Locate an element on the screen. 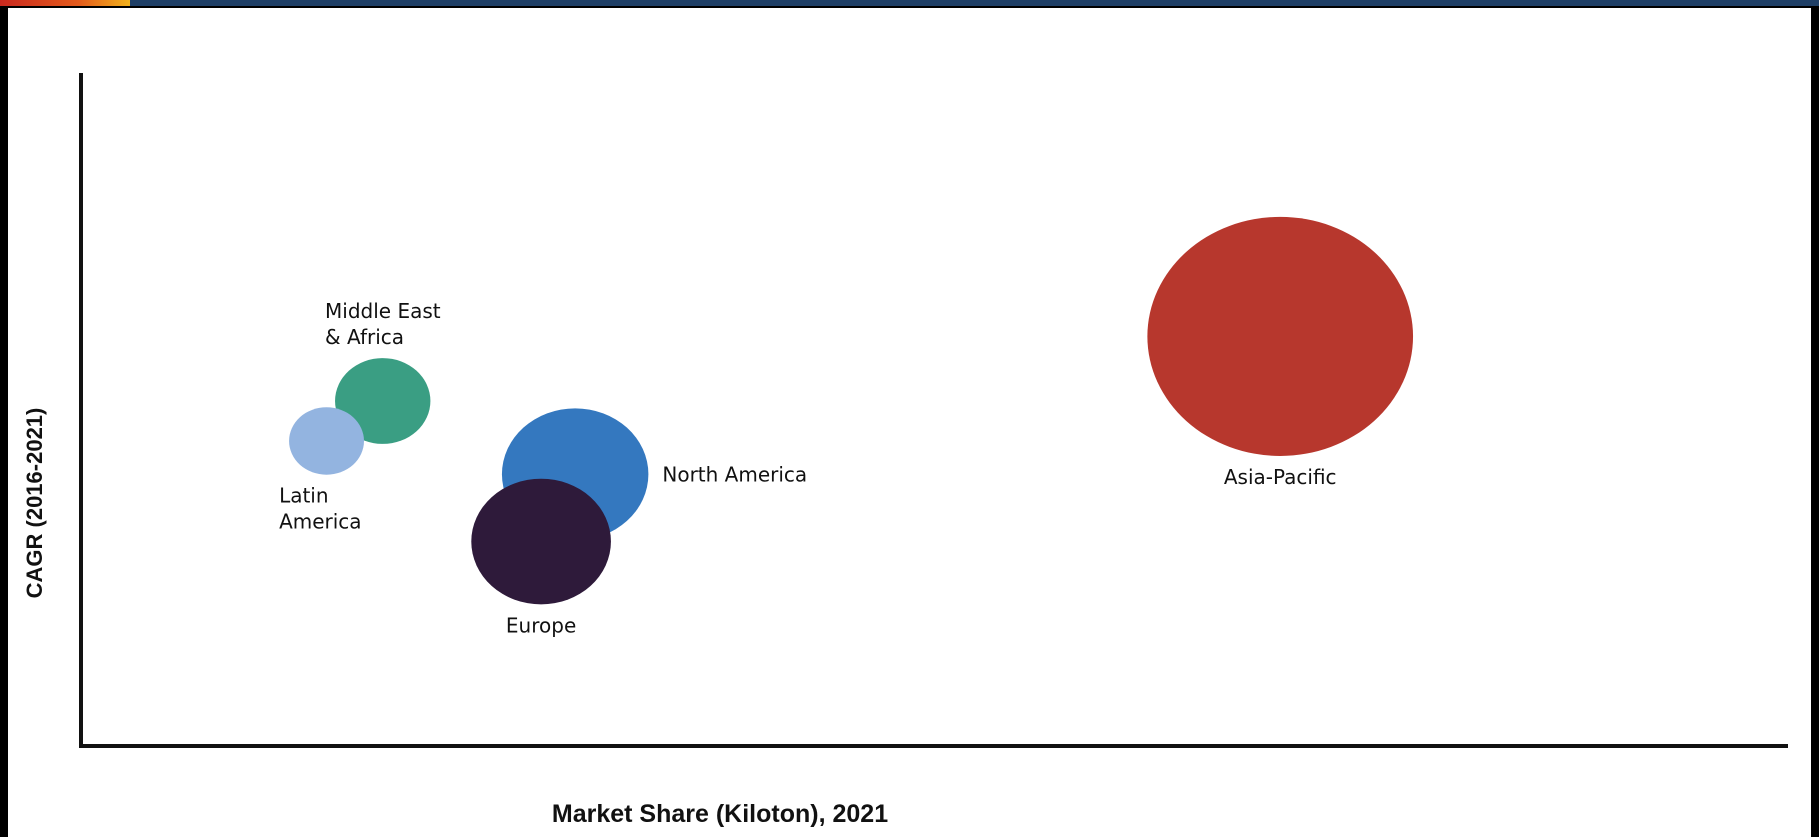 Image resolution: width=1819 pixels, height=837 pixels. bubble-label-north-america: North America is located at coordinates (734, 474).